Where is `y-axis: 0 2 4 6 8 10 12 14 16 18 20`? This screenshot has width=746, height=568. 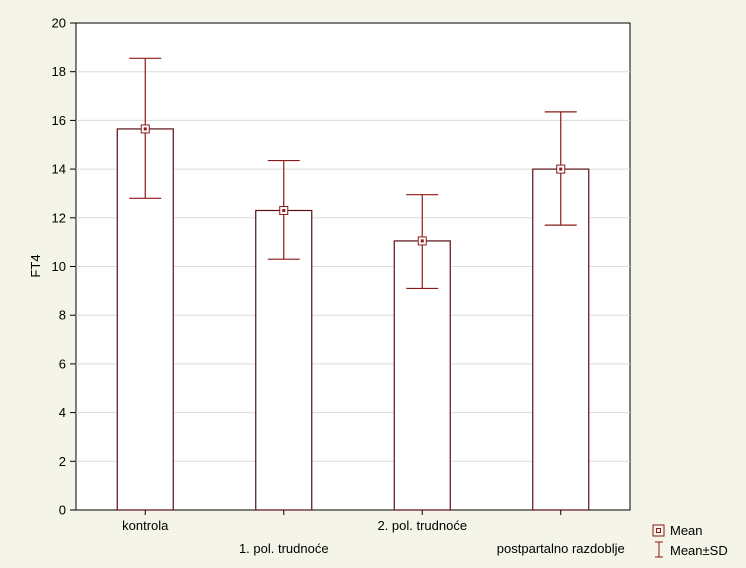 y-axis: 0 2 4 6 8 10 12 14 16 18 20 is located at coordinates (64, 267).